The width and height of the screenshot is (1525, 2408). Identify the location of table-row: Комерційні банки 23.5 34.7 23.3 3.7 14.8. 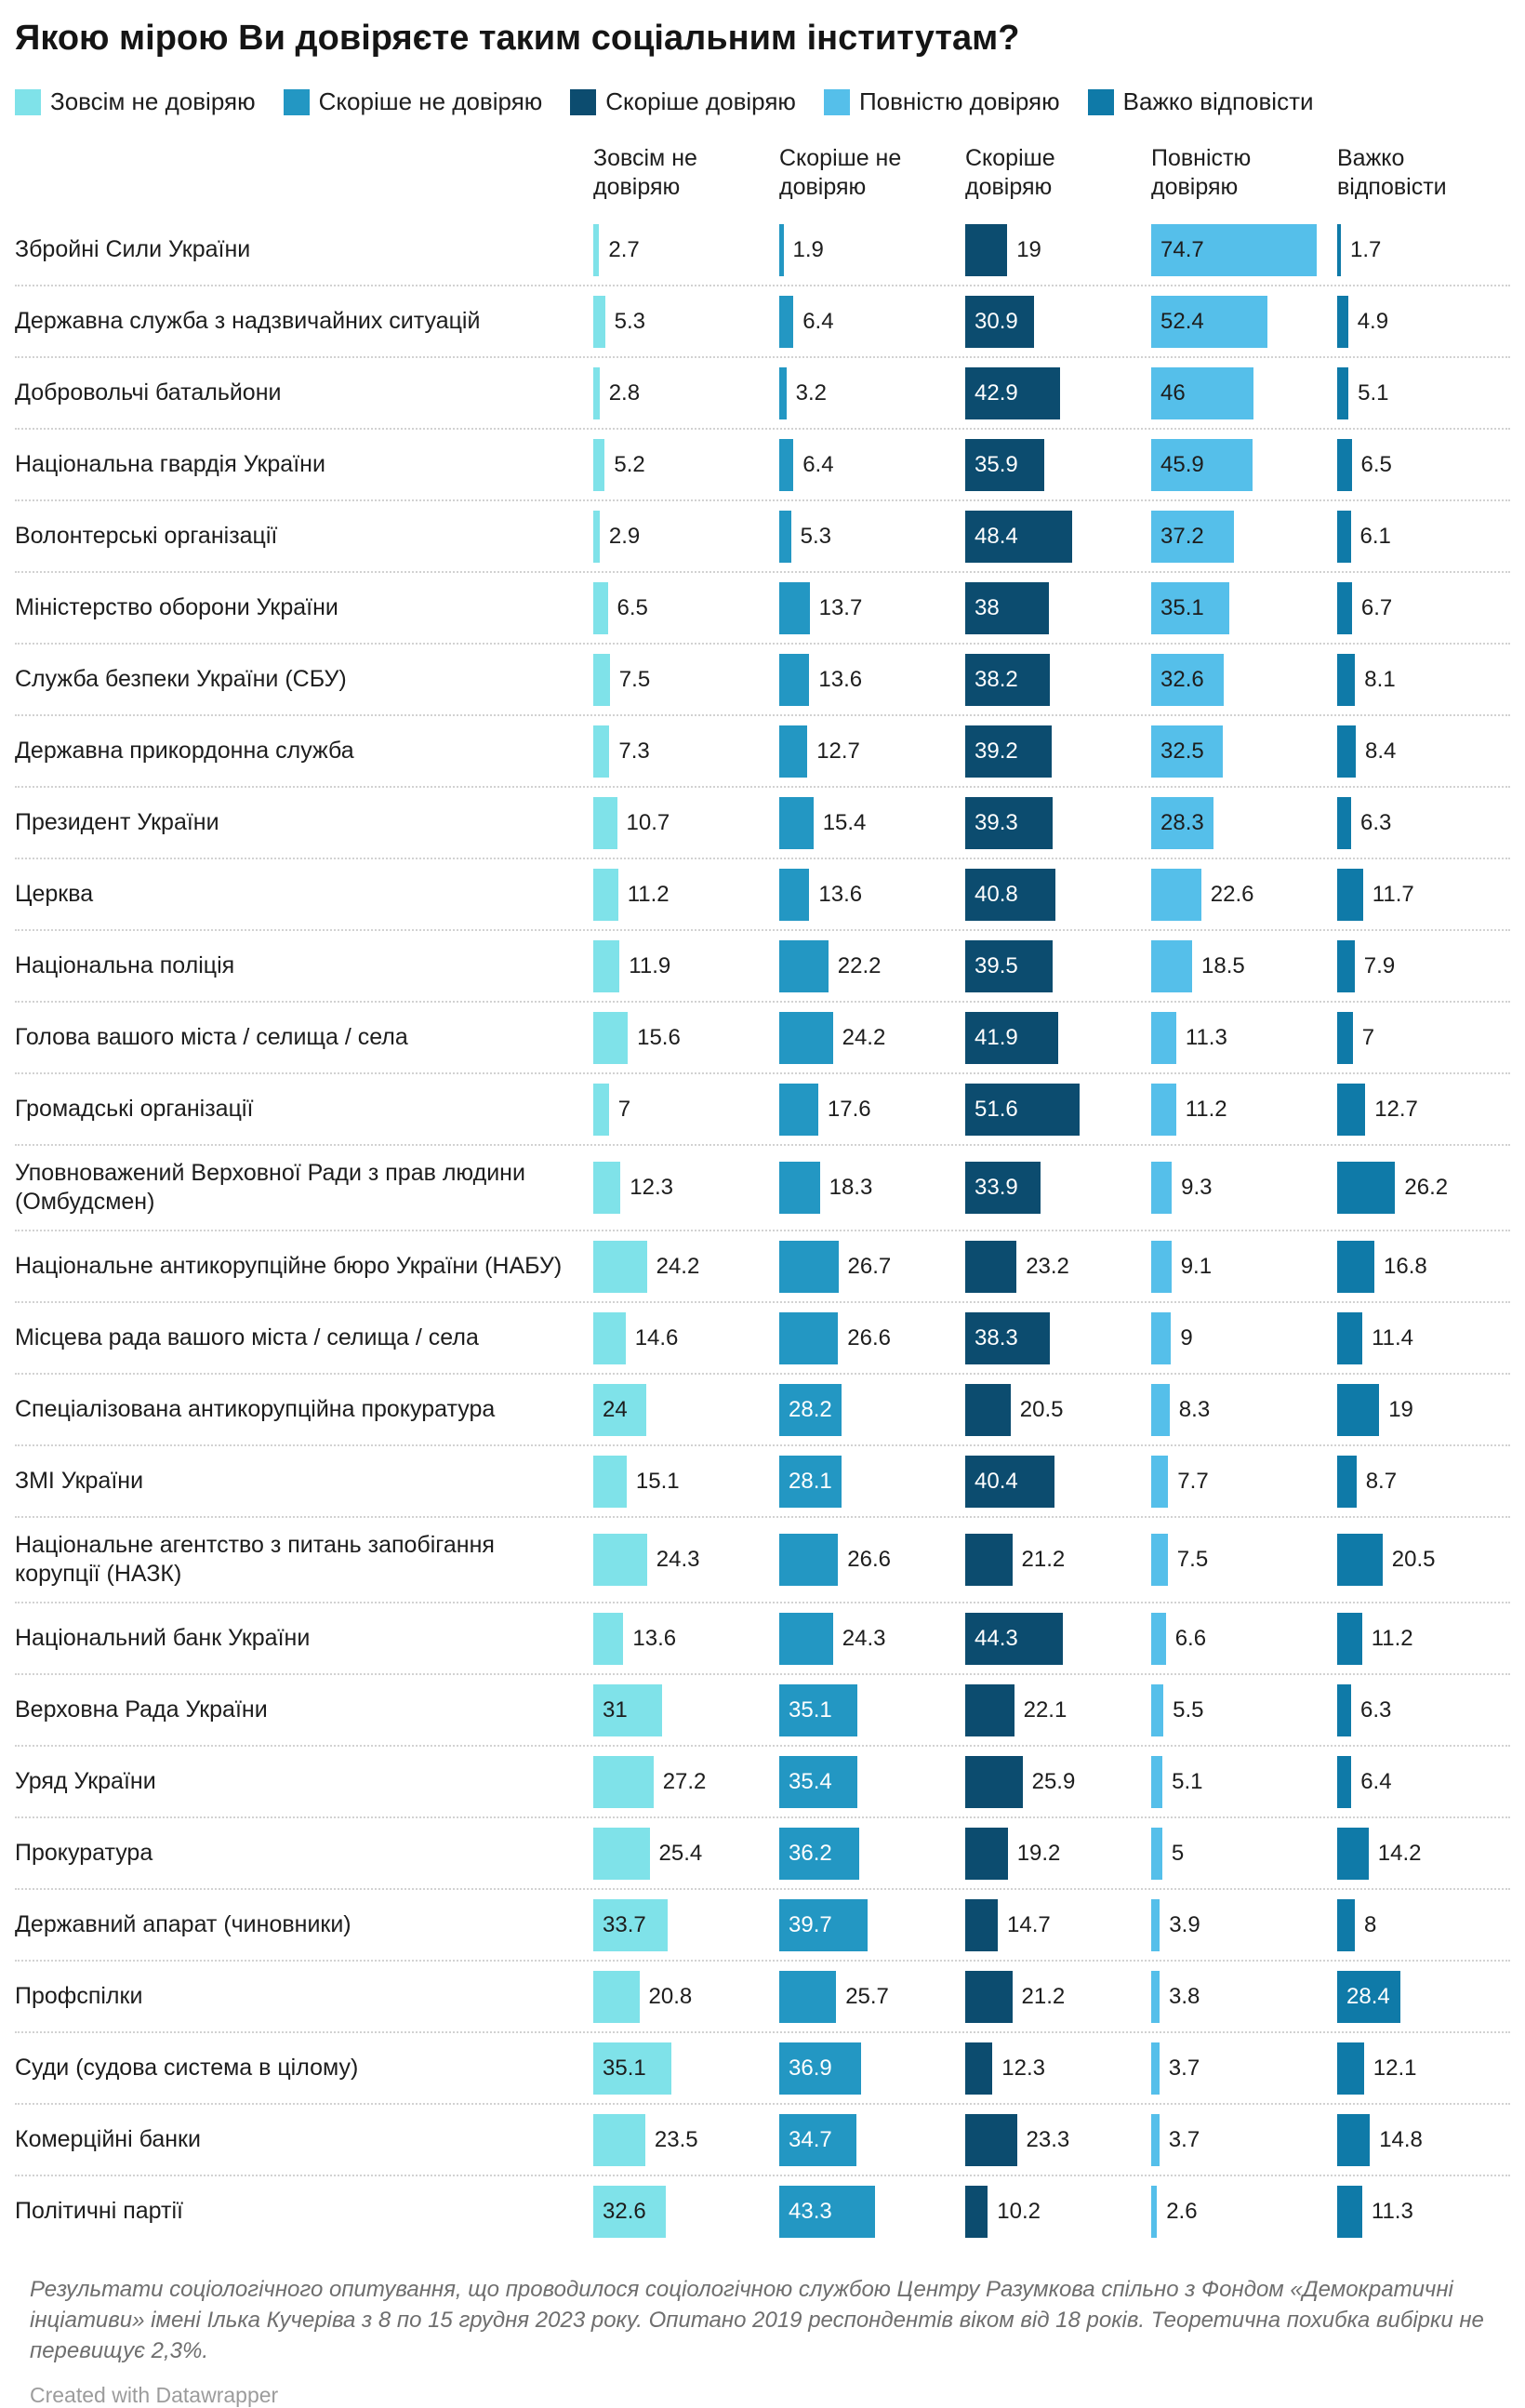
(762, 2139).